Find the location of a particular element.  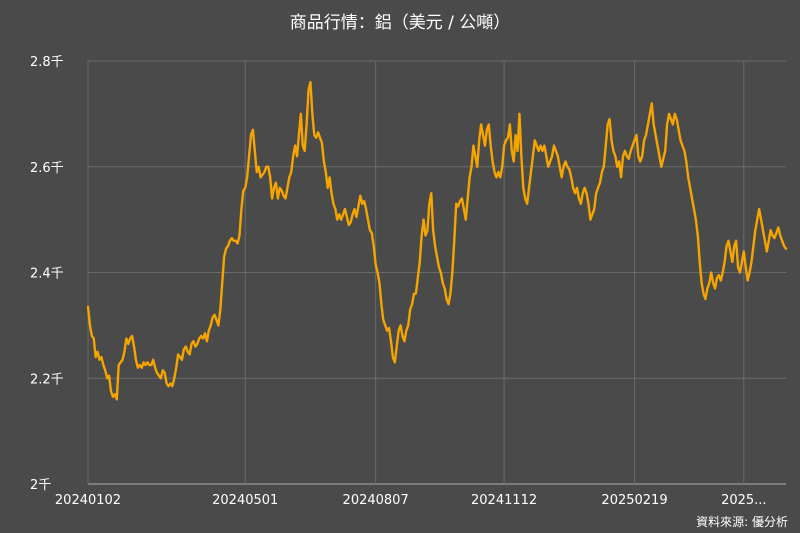

x-tick-label: 20240501 is located at coordinates (245, 500).